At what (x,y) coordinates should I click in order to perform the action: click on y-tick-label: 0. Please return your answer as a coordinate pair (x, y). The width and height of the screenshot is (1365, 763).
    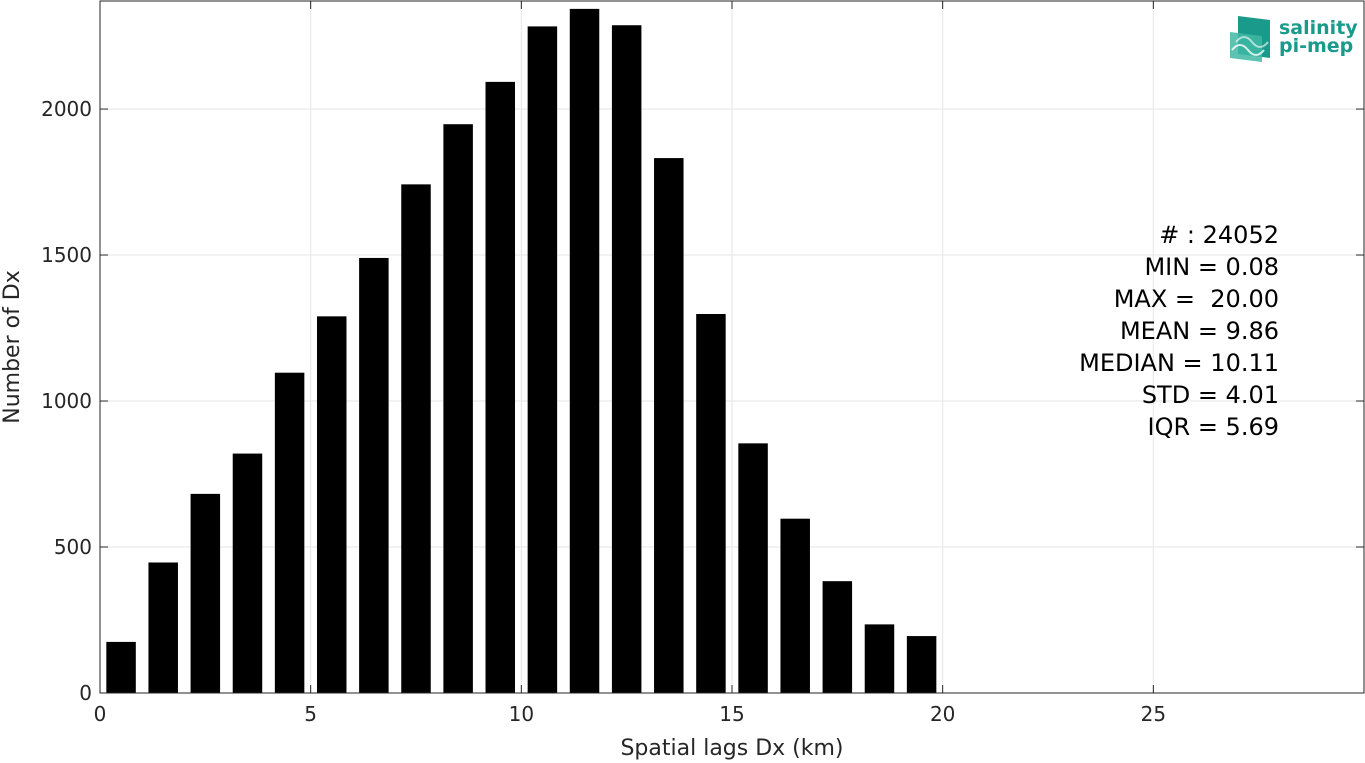
    Looking at the image, I should click on (85, 693).